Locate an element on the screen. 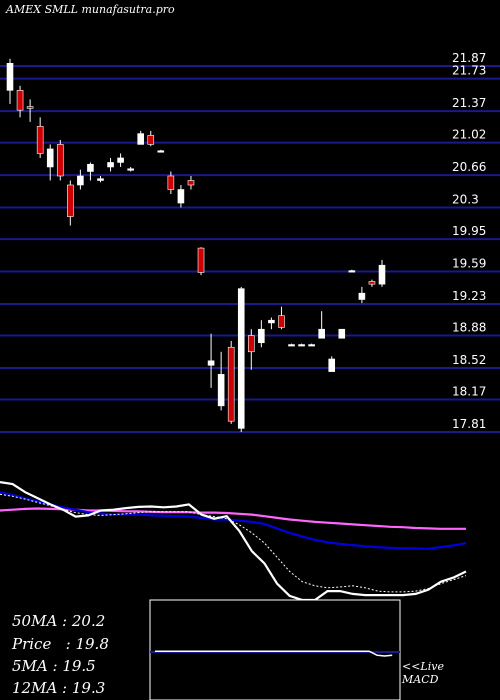 The width and height of the screenshot is (500, 700). legend-50ma: 50MA : 20.2 is located at coordinates (59, 621).